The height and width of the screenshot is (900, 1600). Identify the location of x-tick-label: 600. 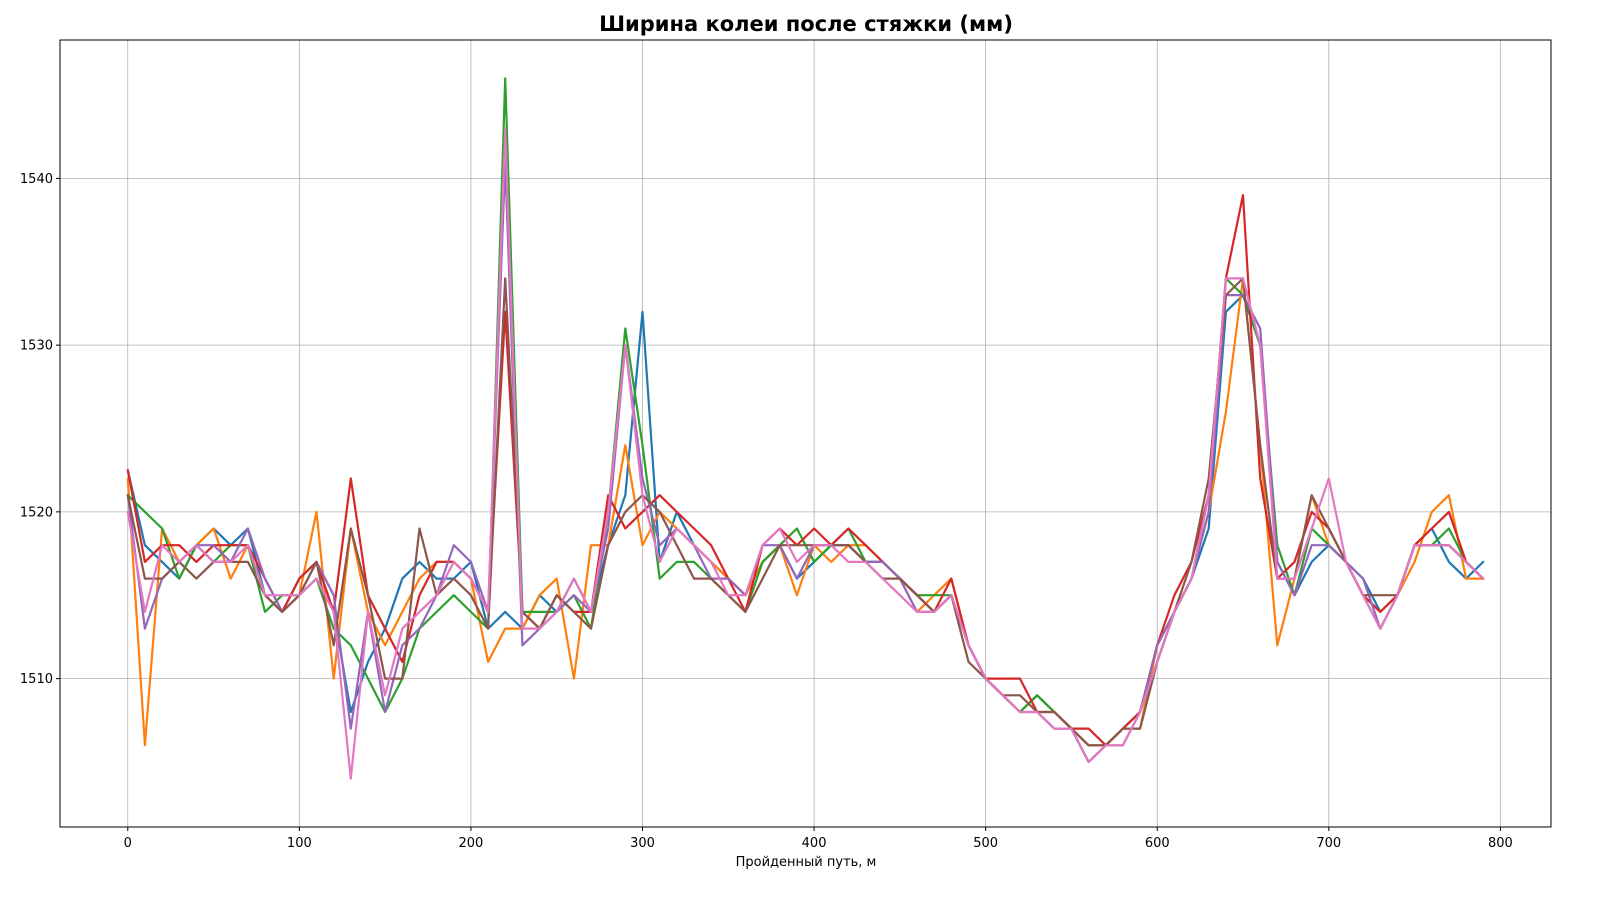
(1157, 843).